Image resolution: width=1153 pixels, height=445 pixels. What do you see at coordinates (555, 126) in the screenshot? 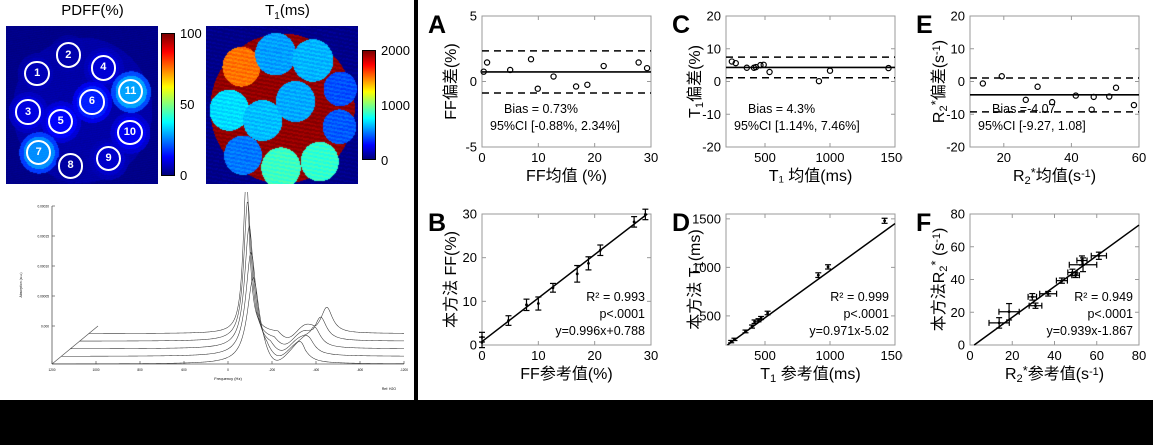
I see `annotation-ci-A: 95%CI [-0.88%, 2.34%]` at bounding box center [555, 126].